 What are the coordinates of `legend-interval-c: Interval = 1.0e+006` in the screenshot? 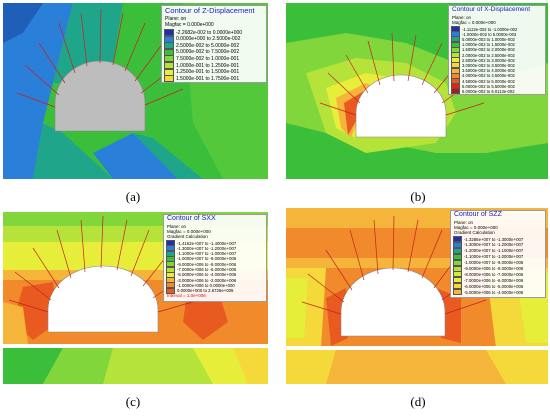 It's located at (186, 295).